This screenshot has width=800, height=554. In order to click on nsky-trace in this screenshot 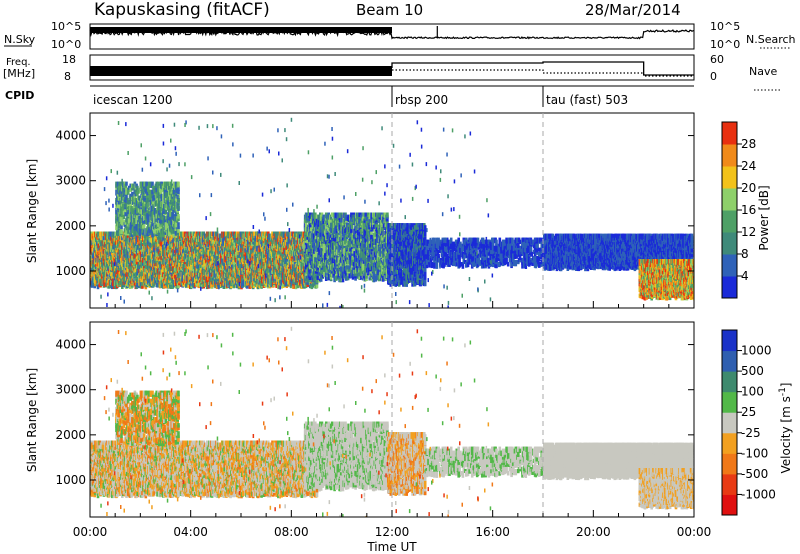, I will do `click(392, 33)`.